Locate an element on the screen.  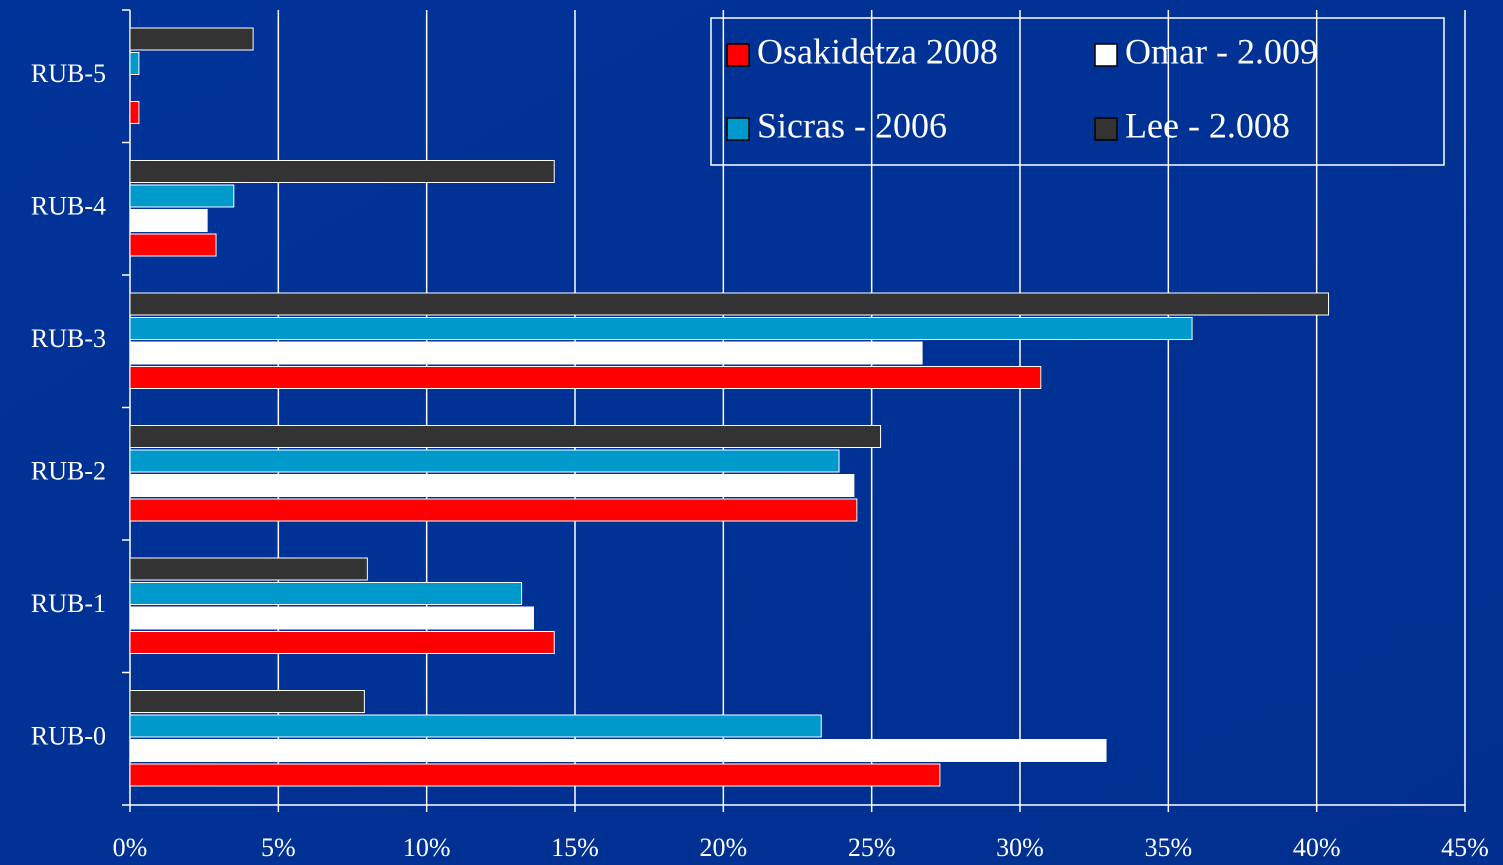
legend-label: Lee - 2.008 is located at coordinates (1207, 125).